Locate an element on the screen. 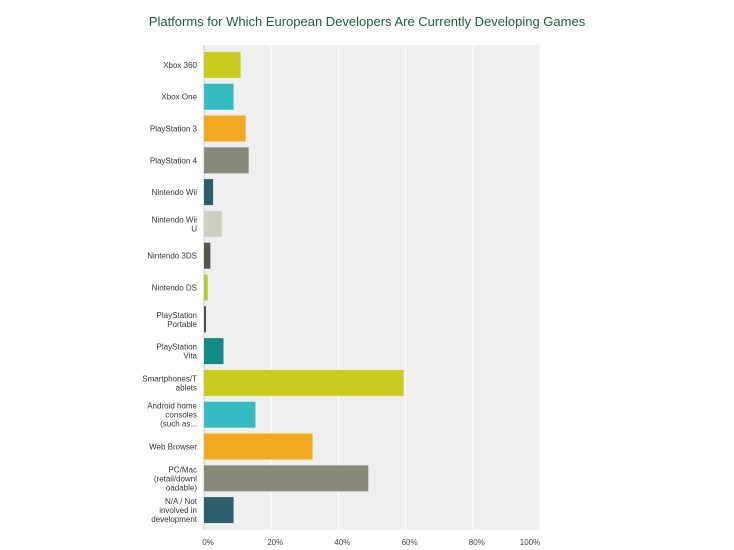 The height and width of the screenshot is (550, 734). category-label: Nintendo 3DS is located at coordinates (172, 256).